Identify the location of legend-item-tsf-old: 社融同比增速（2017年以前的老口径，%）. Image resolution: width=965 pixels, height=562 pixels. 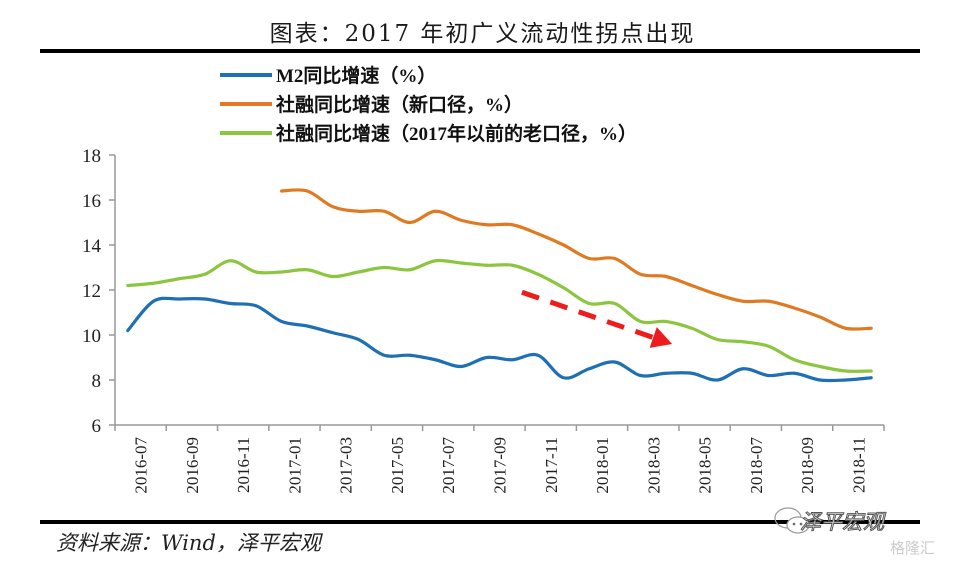
(428, 132).